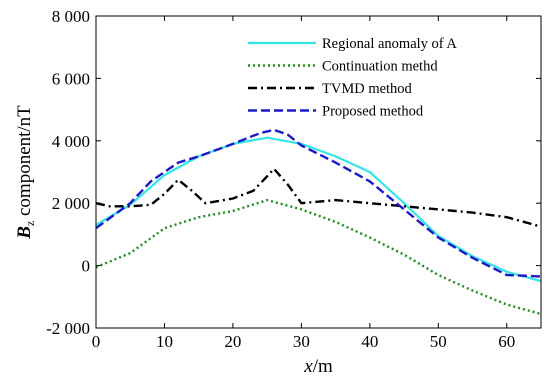 The image size is (549, 378). Describe the element at coordinates (506, 341) in the screenshot. I see `x-tick-label: 60` at that location.